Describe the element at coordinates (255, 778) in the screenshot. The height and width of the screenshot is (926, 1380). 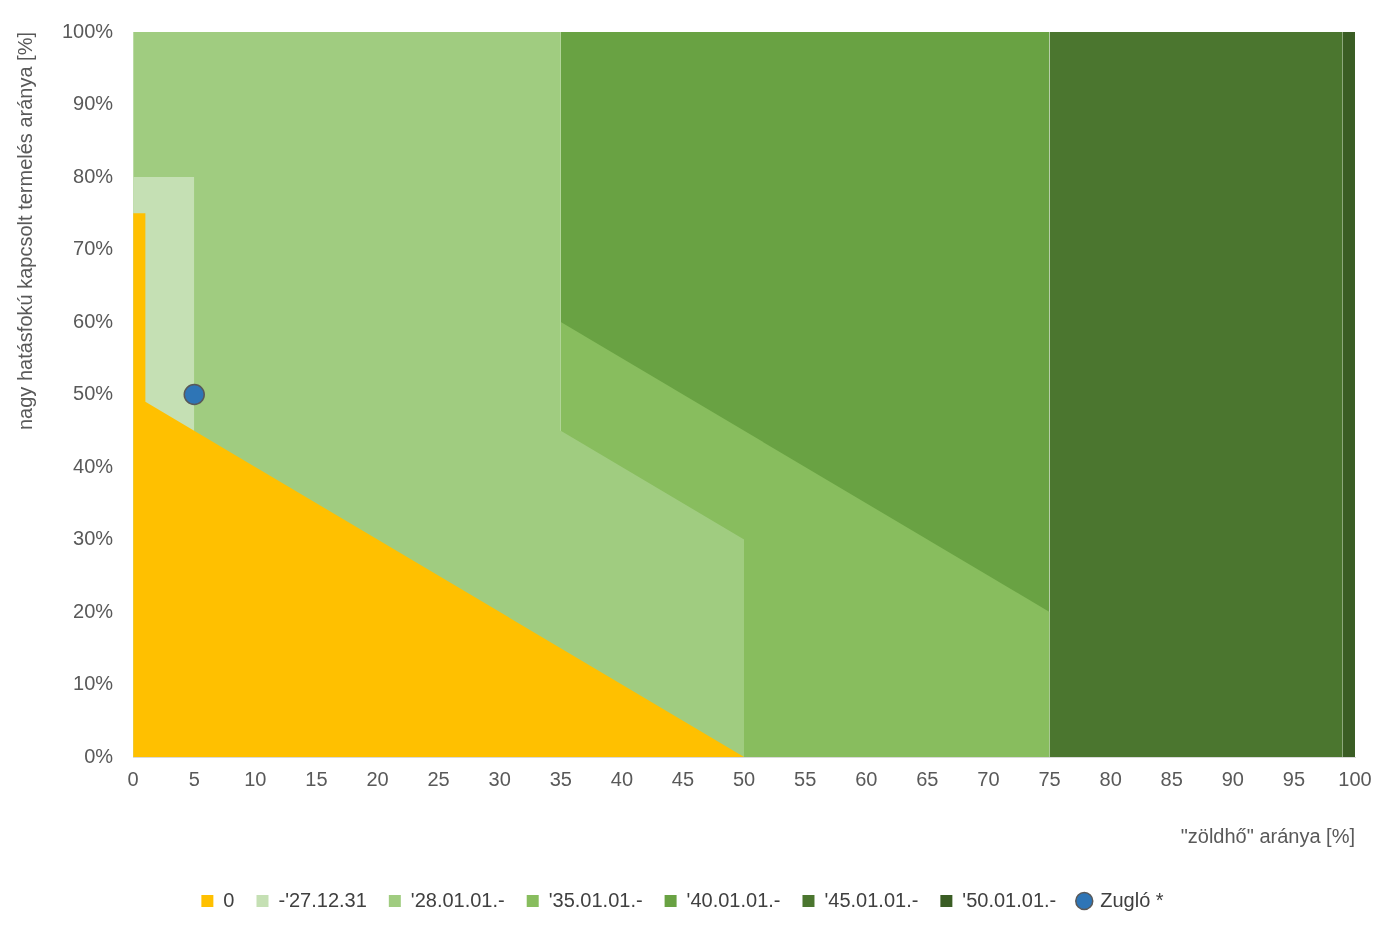
I see `x-tick-label: 10` at that location.